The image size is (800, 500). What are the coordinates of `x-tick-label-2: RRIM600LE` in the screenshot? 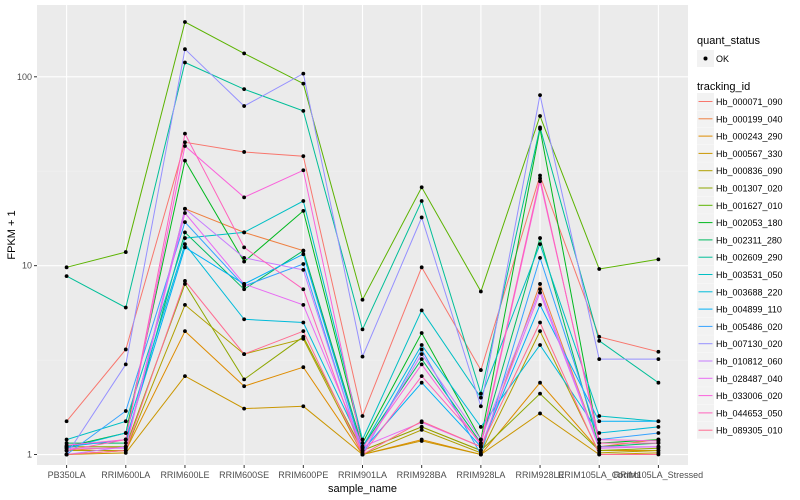 It's located at (184, 475).